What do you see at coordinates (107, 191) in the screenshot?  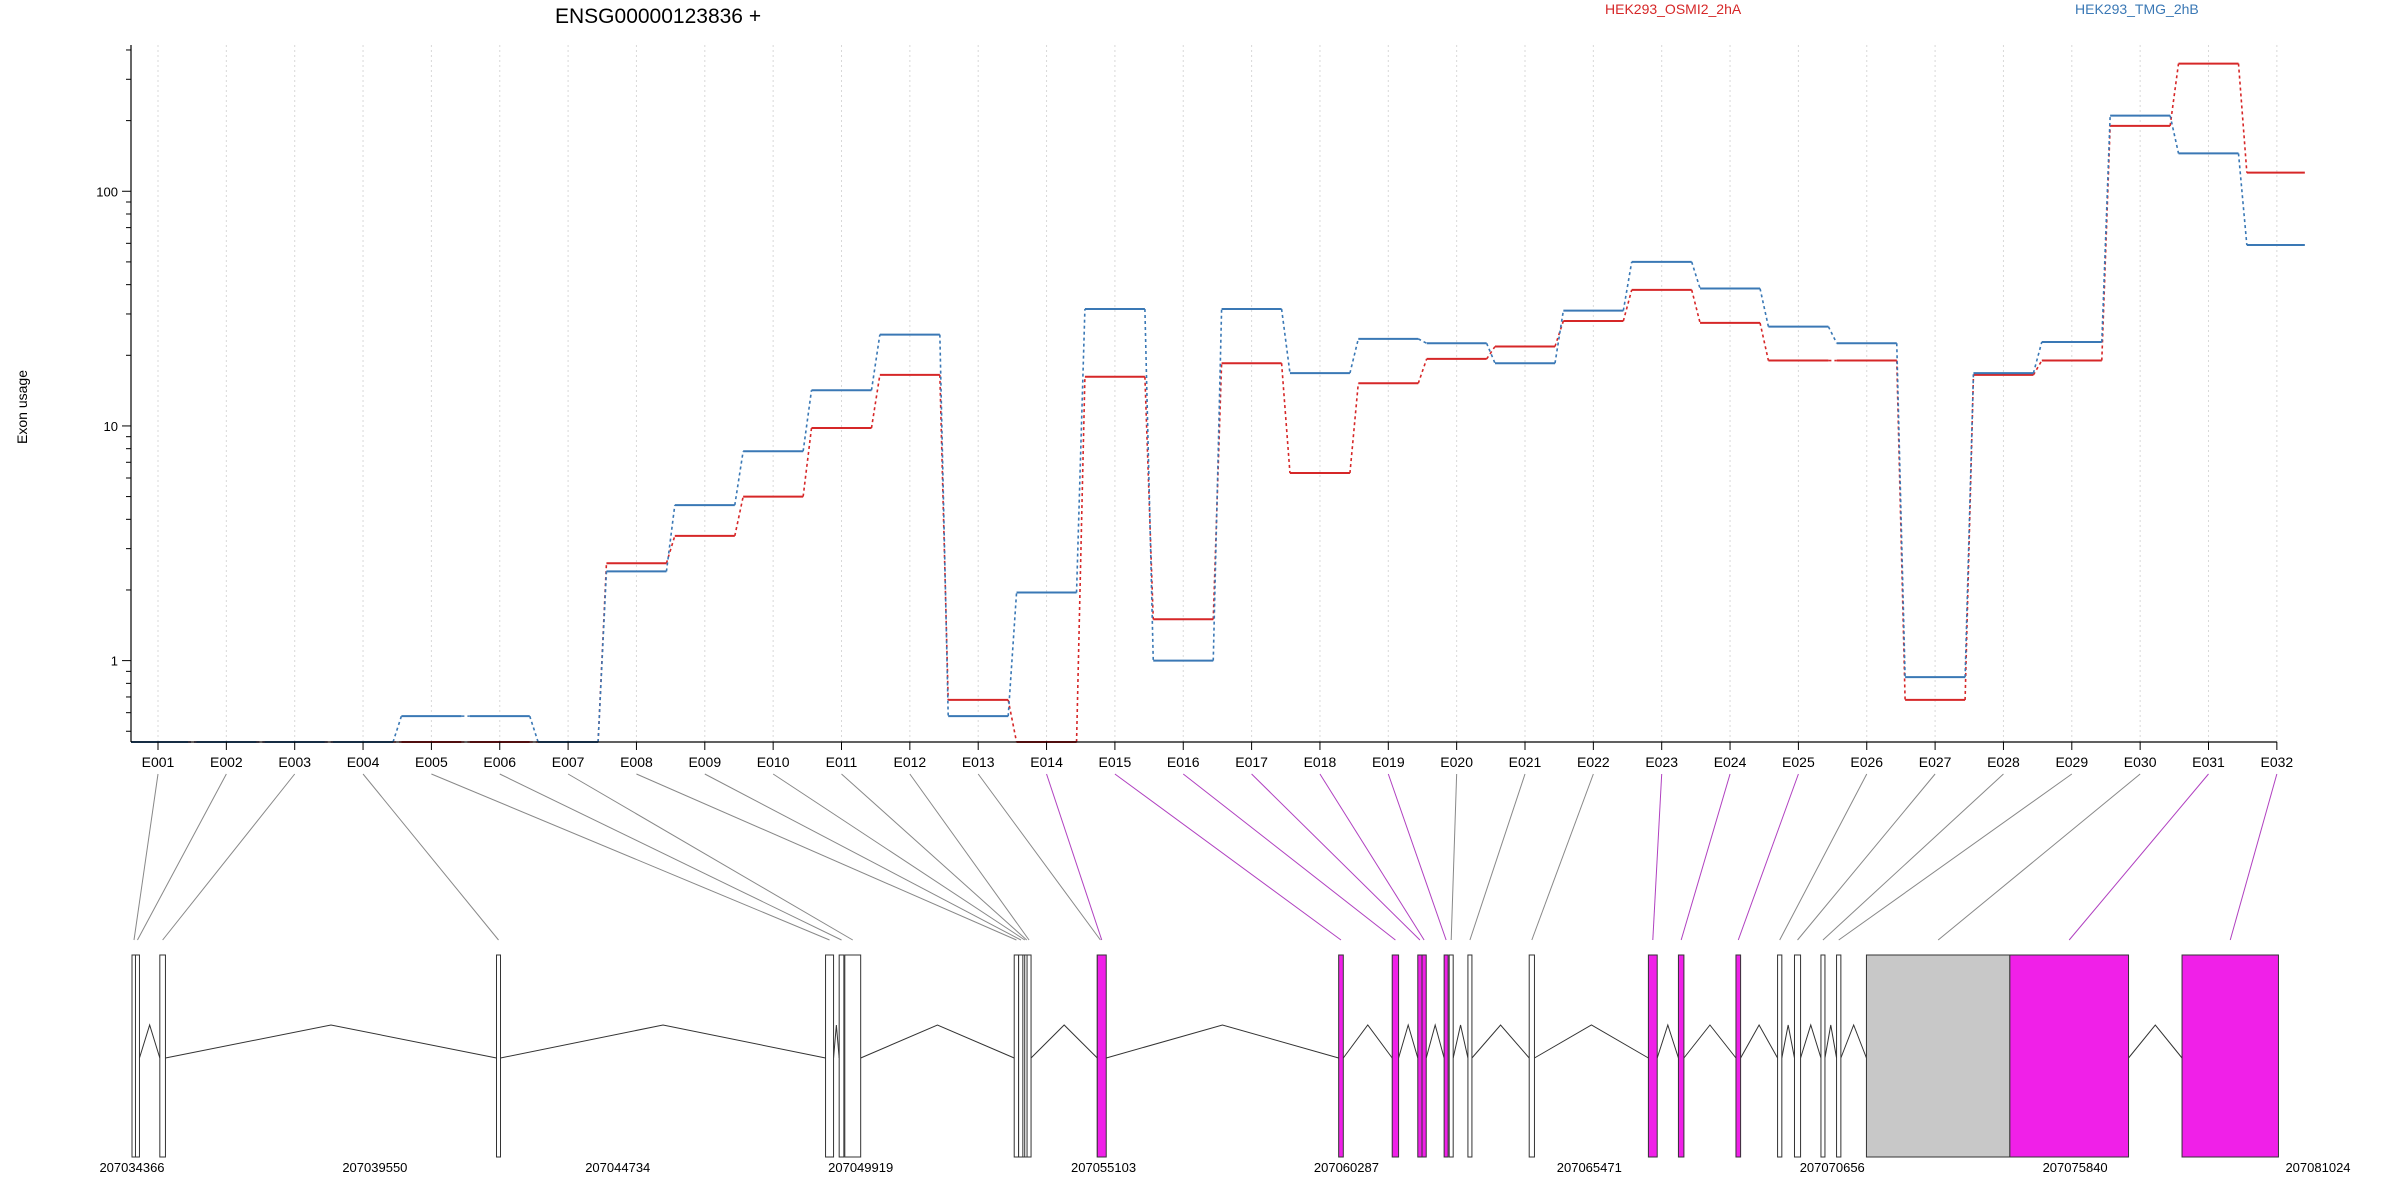 I see `y-tick-label: 100` at bounding box center [107, 191].